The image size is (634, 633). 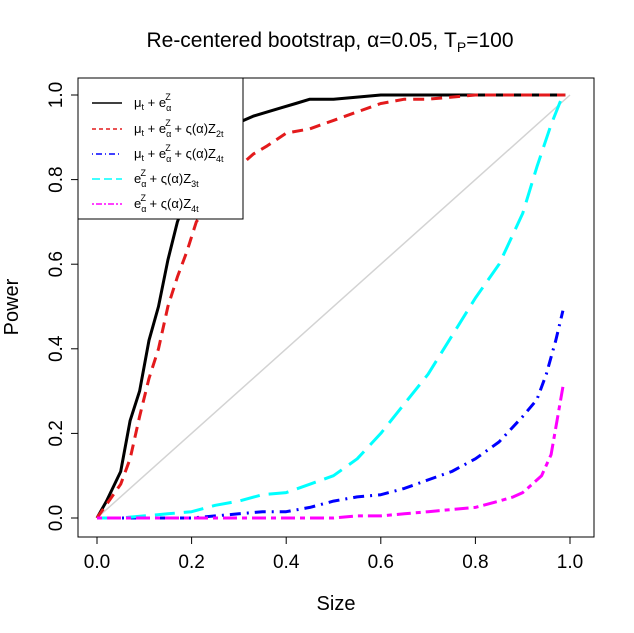 What do you see at coordinates (191, 562) in the screenshot?
I see `x-tick-label: 0.2` at bounding box center [191, 562].